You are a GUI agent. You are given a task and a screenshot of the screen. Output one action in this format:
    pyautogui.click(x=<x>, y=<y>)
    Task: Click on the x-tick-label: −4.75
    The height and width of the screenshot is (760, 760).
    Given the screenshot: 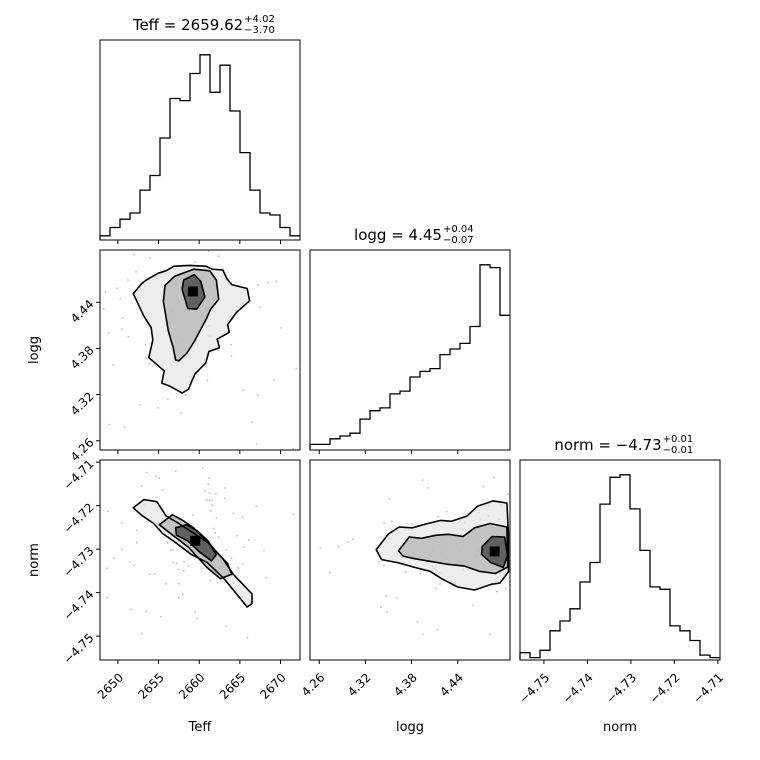 What is the action you would take?
    pyautogui.click(x=534, y=688)
    